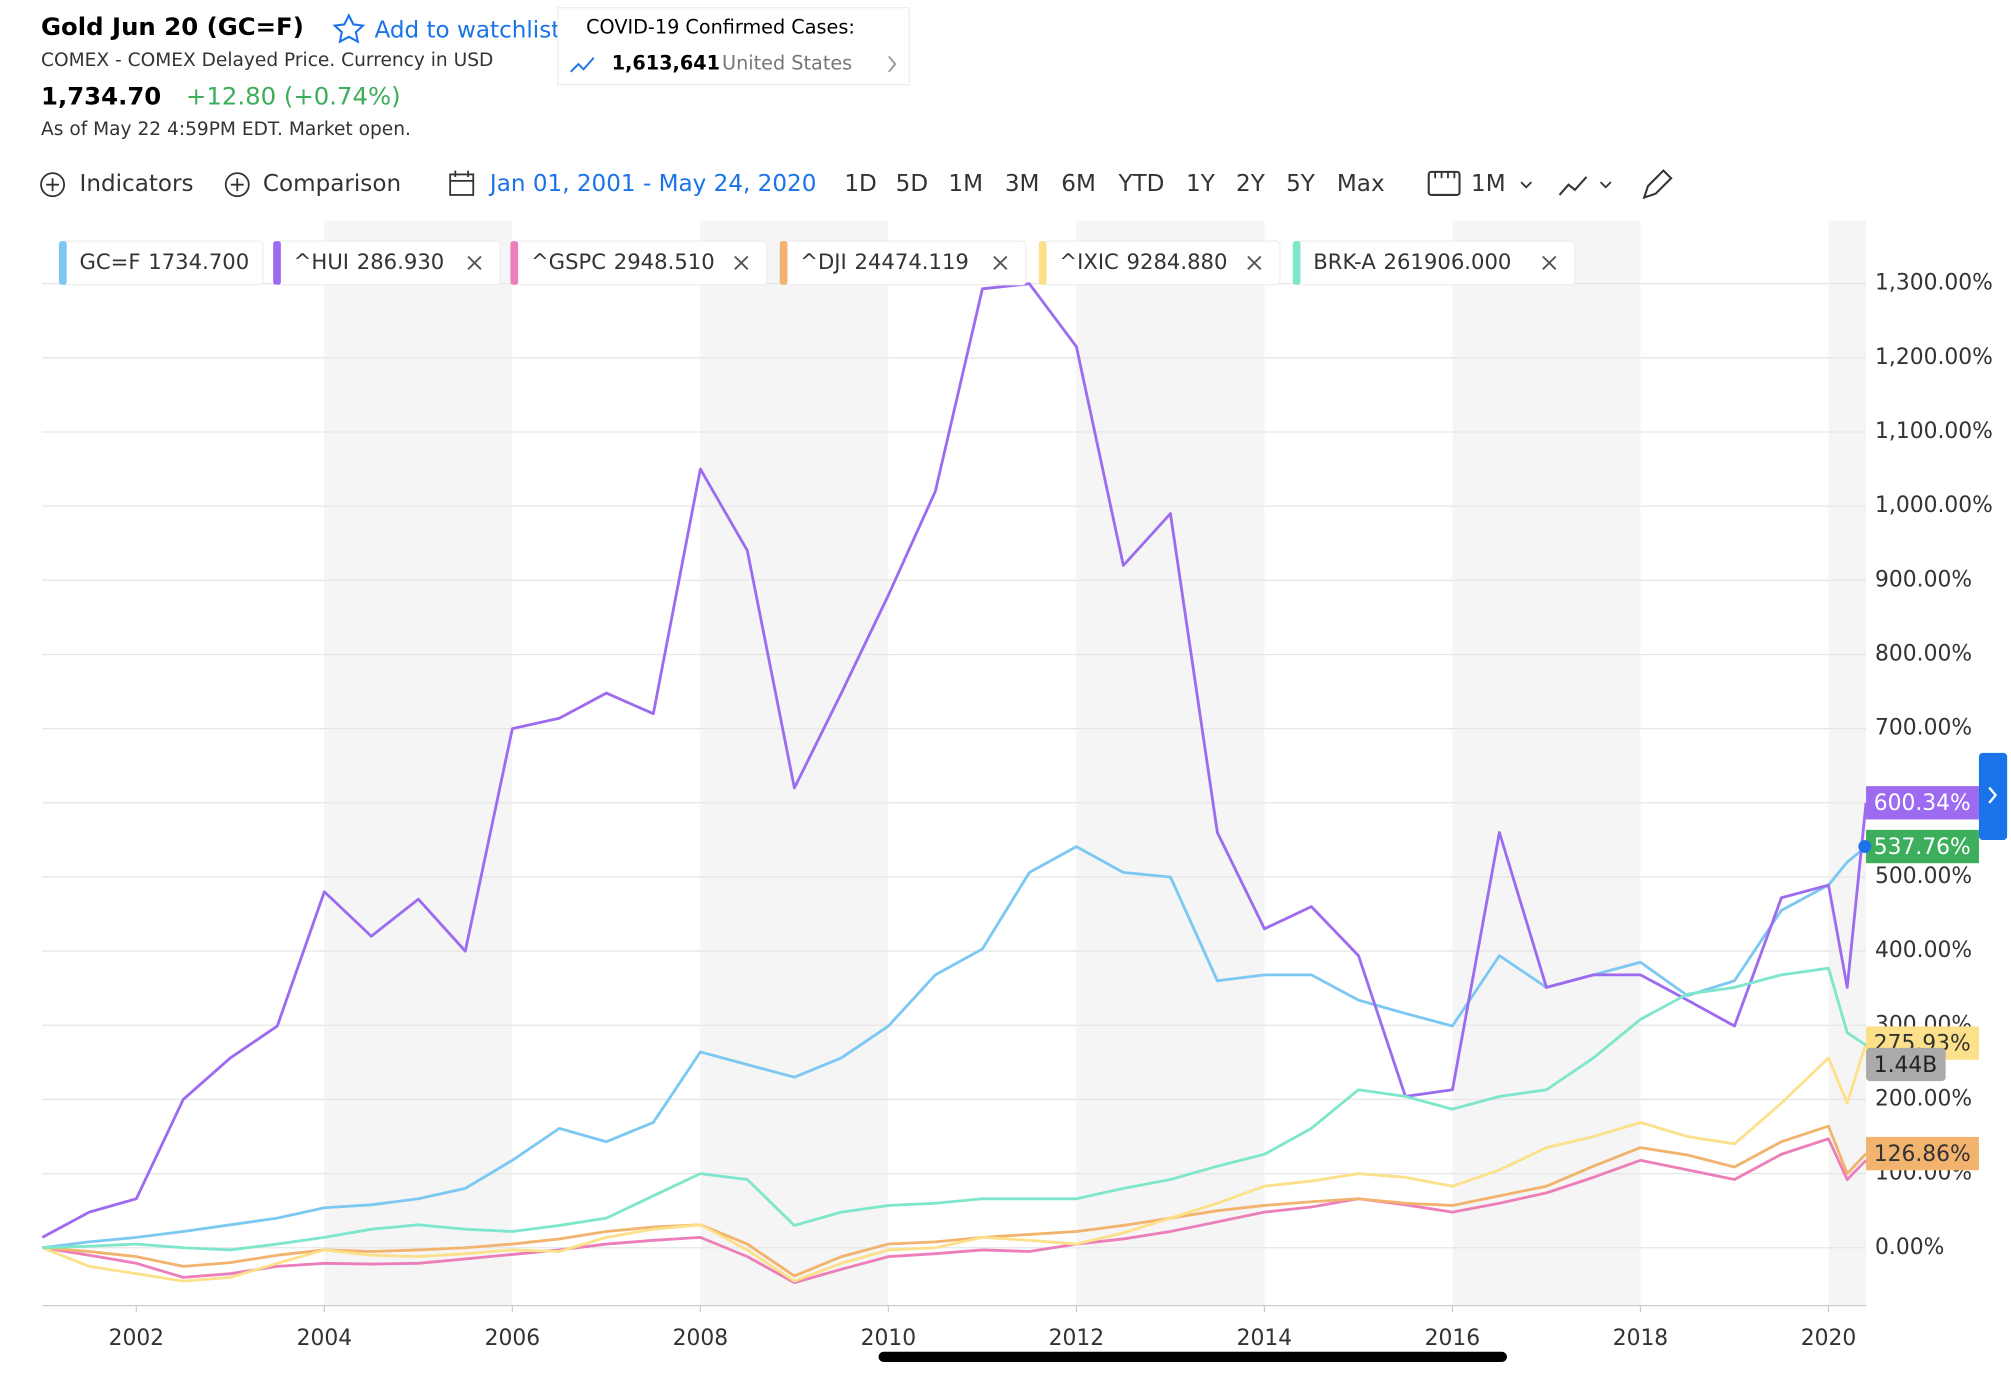 This screenshot has height=1380, width=2011. I want to click on legend-name: ^IXIC, so click(1088, 261).